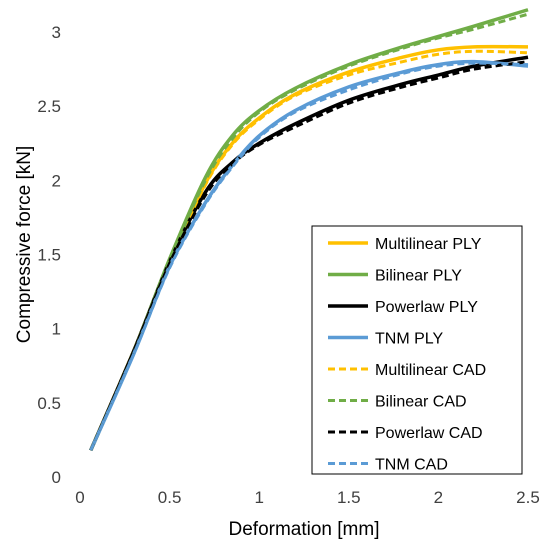  I want to click on x-axis-title: Deformation [mm], so click(304, 529).